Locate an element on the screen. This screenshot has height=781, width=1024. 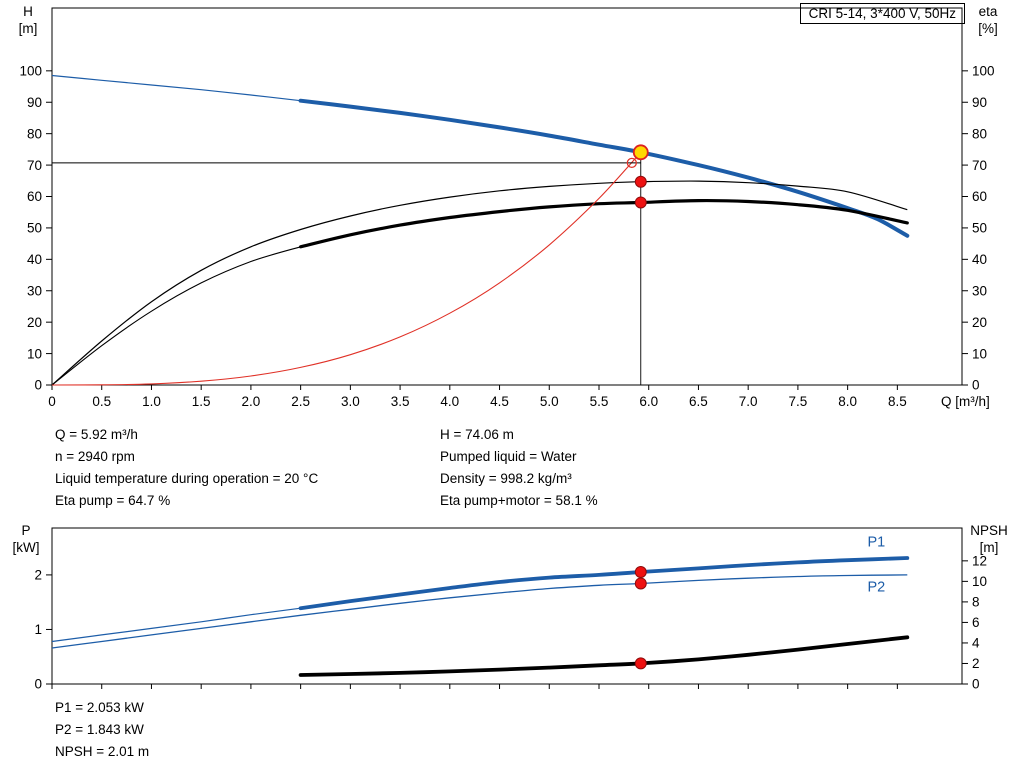
p2-curve-label: P2 is located at coordinates (877, 587).